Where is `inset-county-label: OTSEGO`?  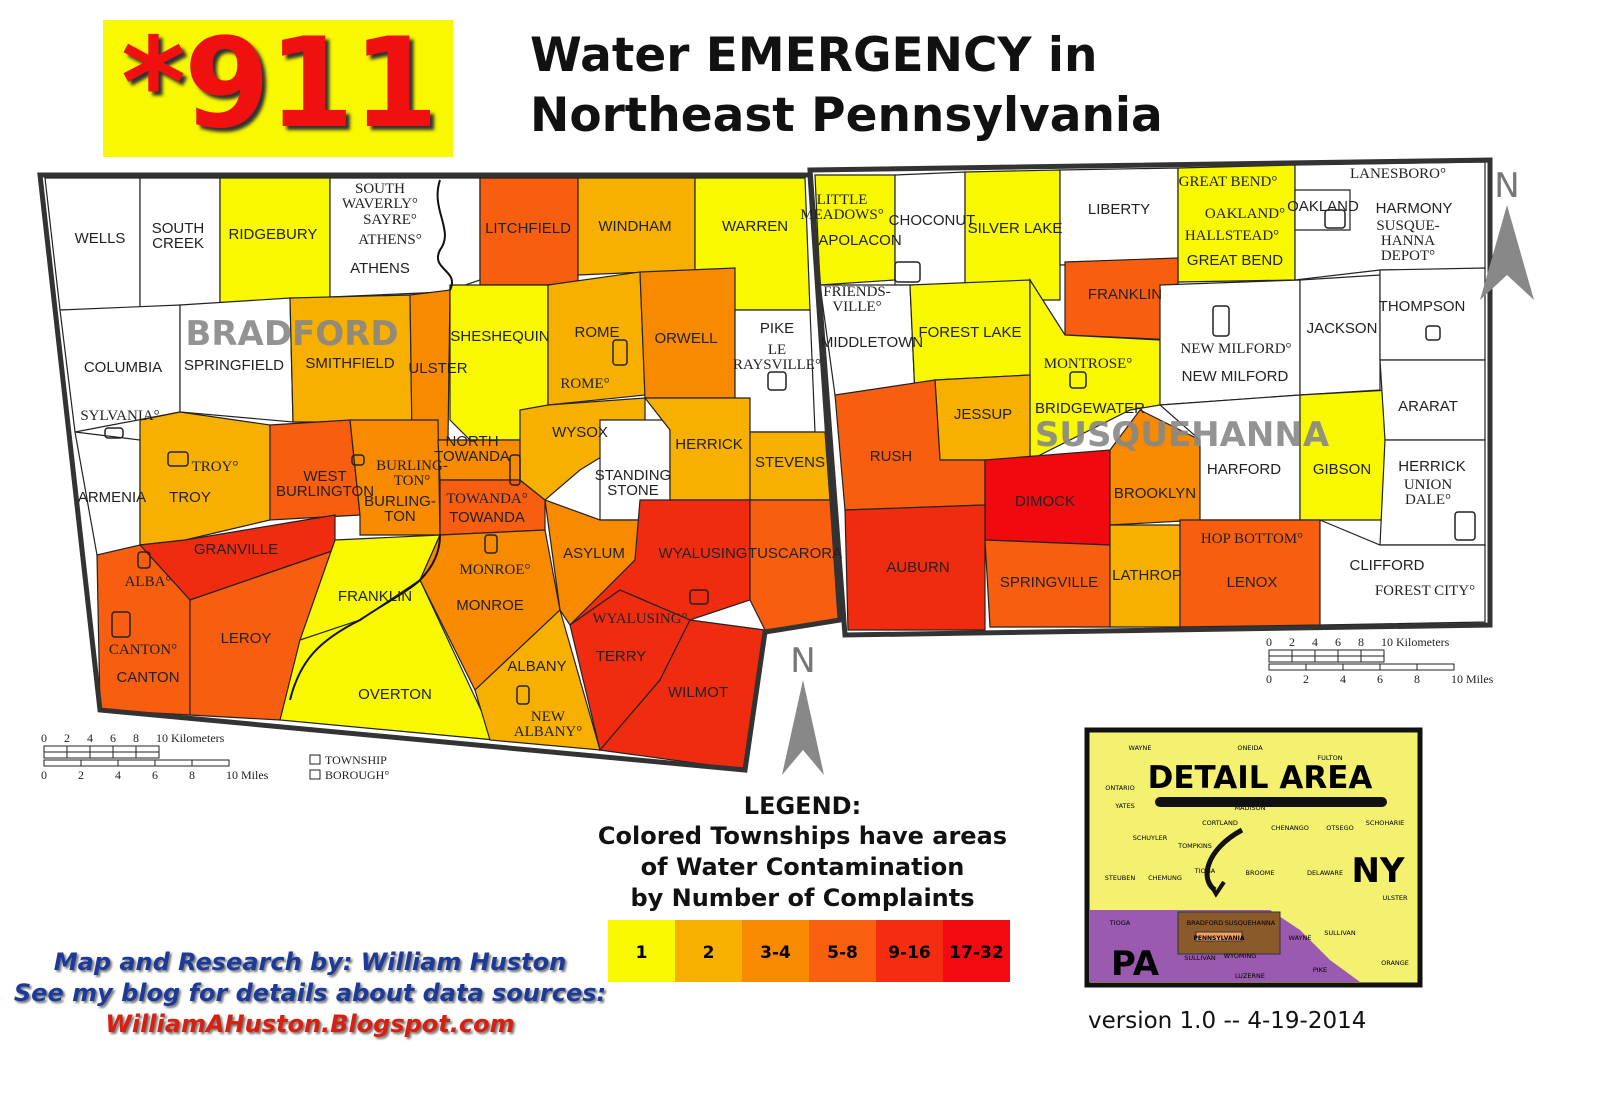 inset-county-label: OTSEGO is located at coordinates (1339, 828).